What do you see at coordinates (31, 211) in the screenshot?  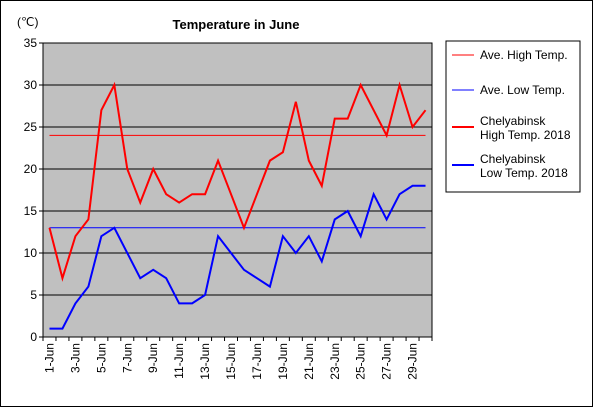 I see `y-tick-label: 15` at bounding box center [31, 211].